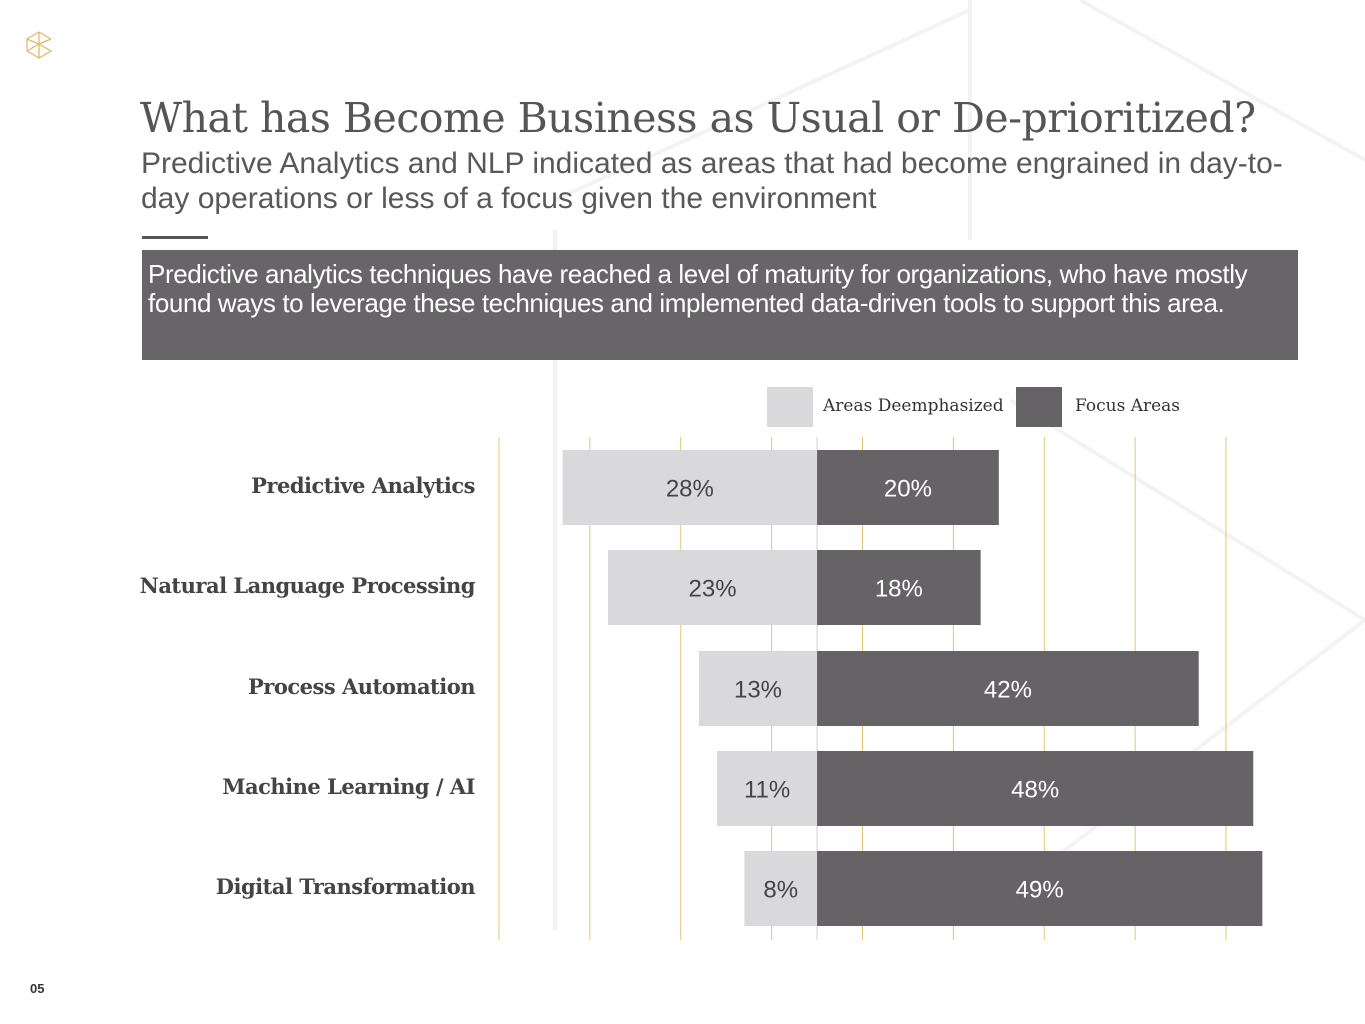 The image size is (1365, 1024). I want to click on category-label: Machine Learning / AI, so click(348, 786).